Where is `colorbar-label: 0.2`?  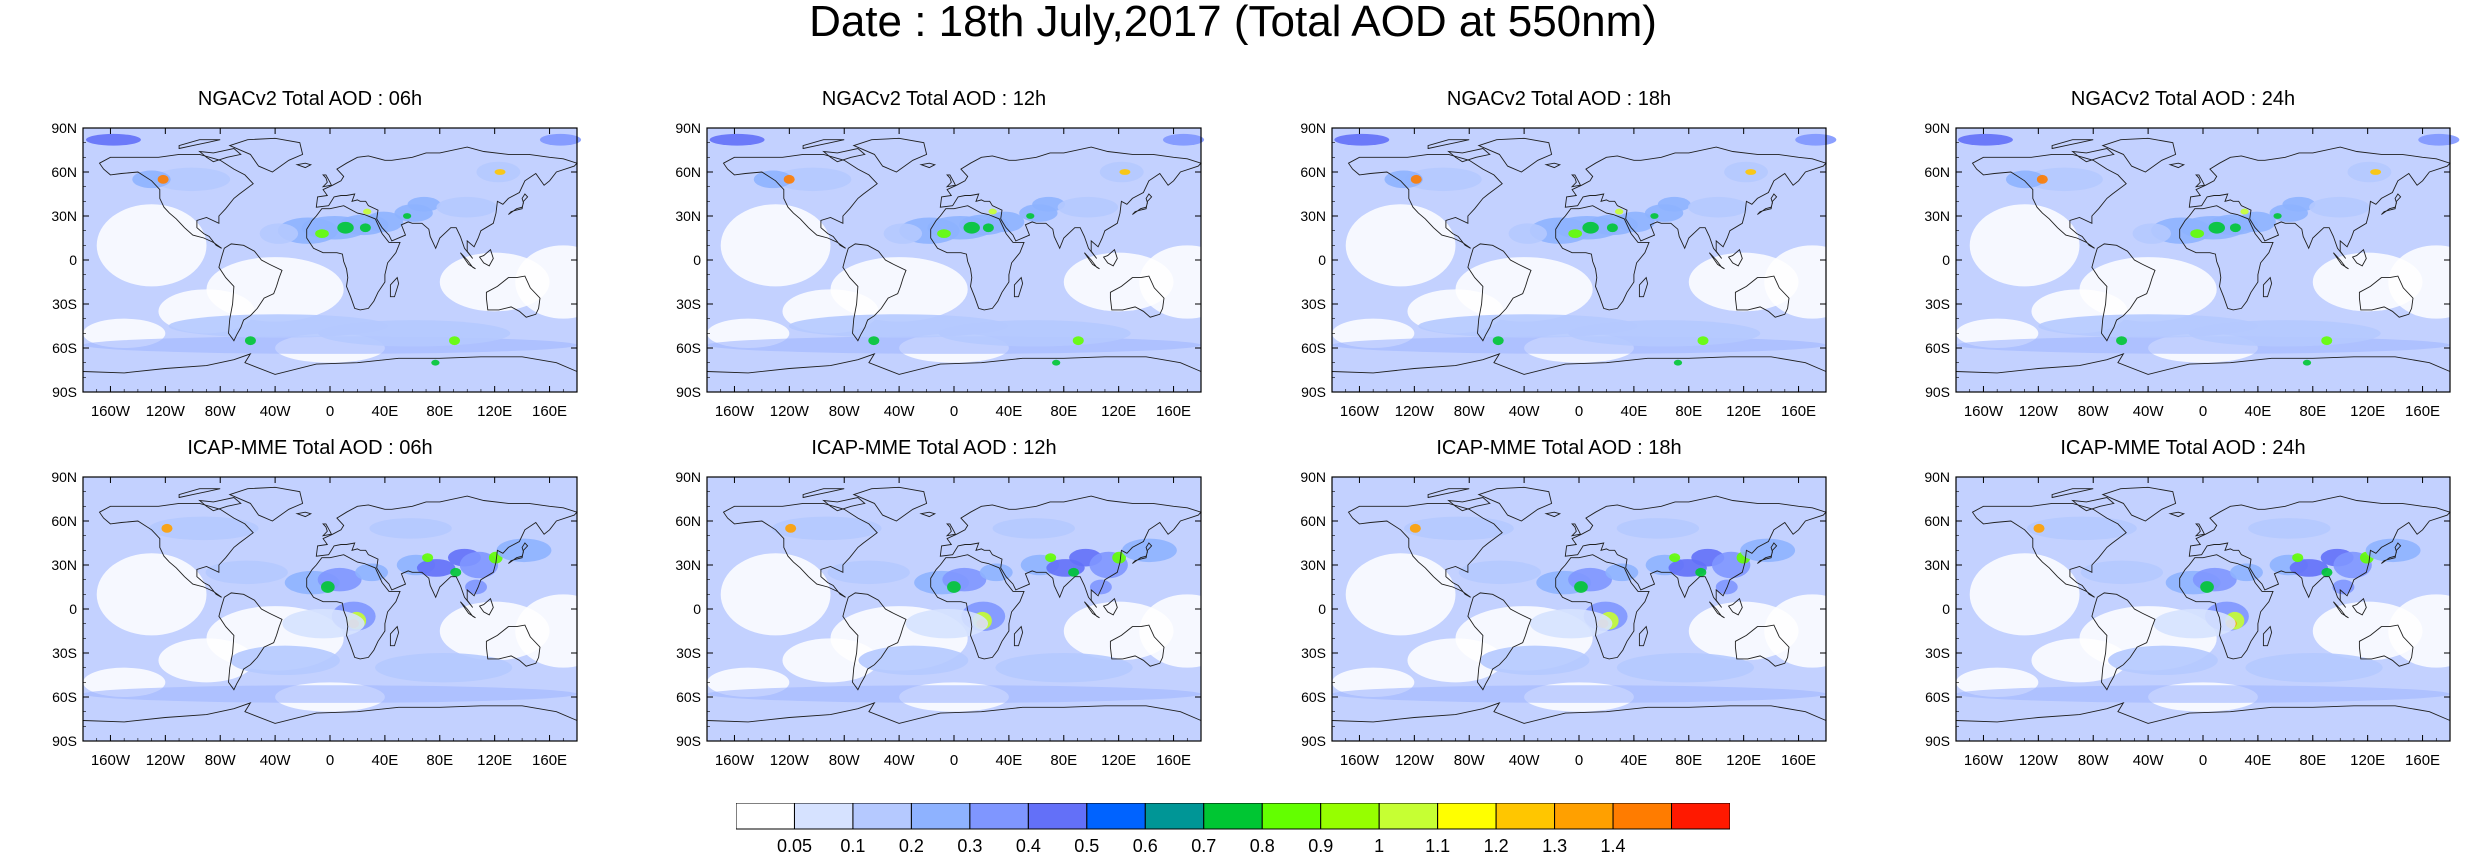
colorbar-label: 0.2 is located at coordinates (911, 846).